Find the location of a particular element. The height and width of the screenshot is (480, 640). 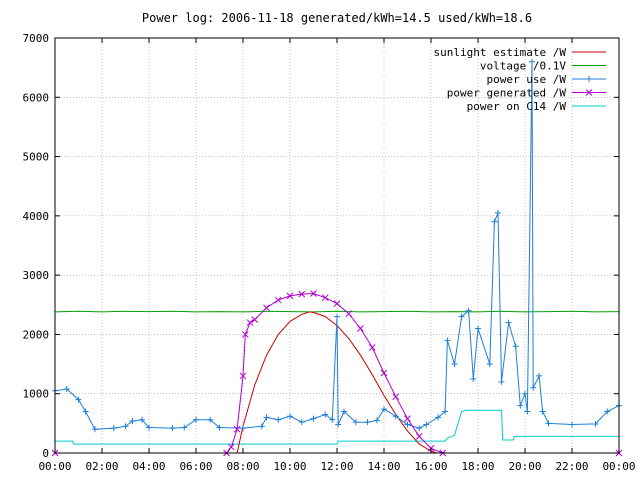

legend-item: voltage /0.1V is located at coordinates (543, 66).